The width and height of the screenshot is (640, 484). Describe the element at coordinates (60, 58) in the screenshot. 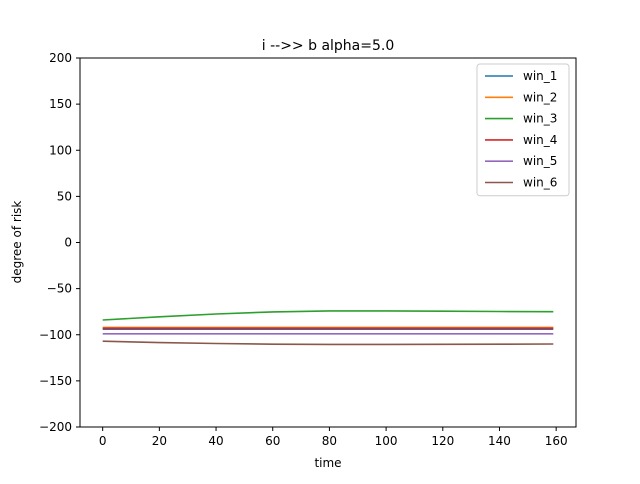

I see `y-tick-label: 200` at that location.